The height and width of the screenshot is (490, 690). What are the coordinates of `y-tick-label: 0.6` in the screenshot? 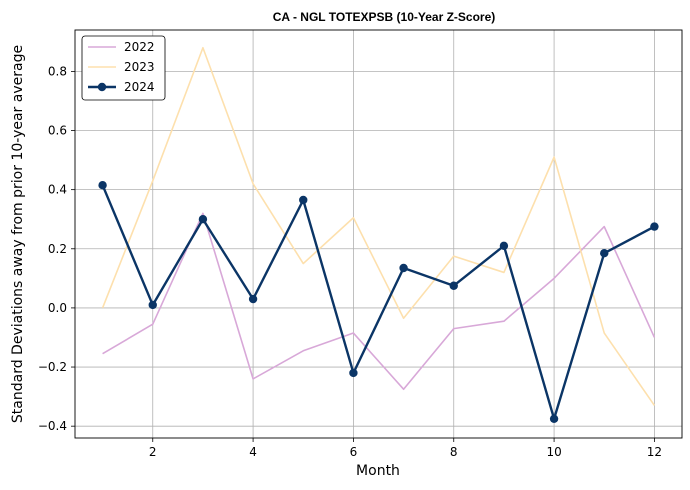 It's located at (57, 131).